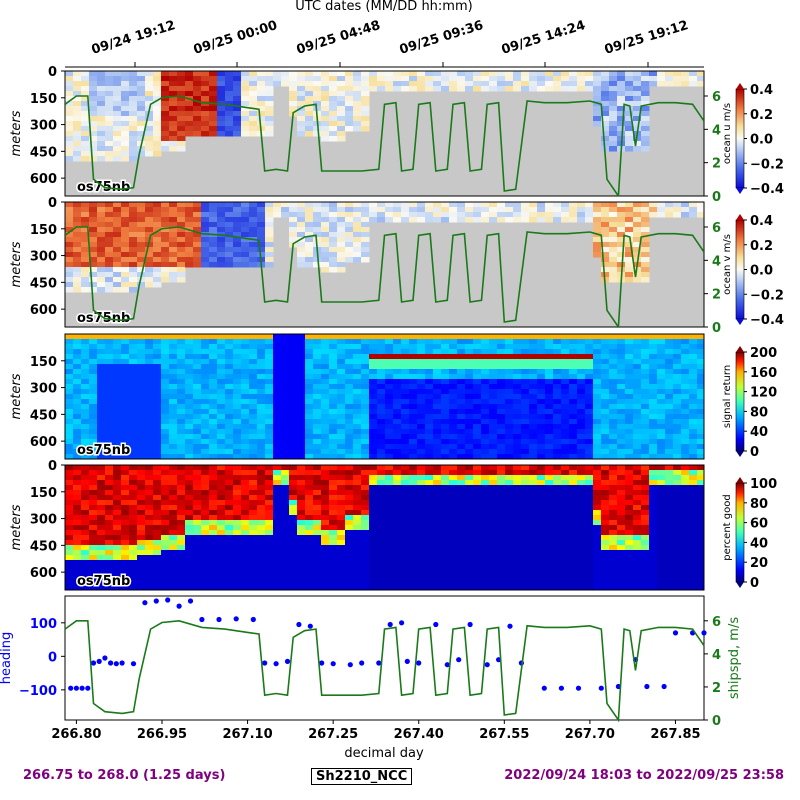  Describe the element at coordinates (716, 261) in the screenshot. I see `right-tick-label: 4` at that location.